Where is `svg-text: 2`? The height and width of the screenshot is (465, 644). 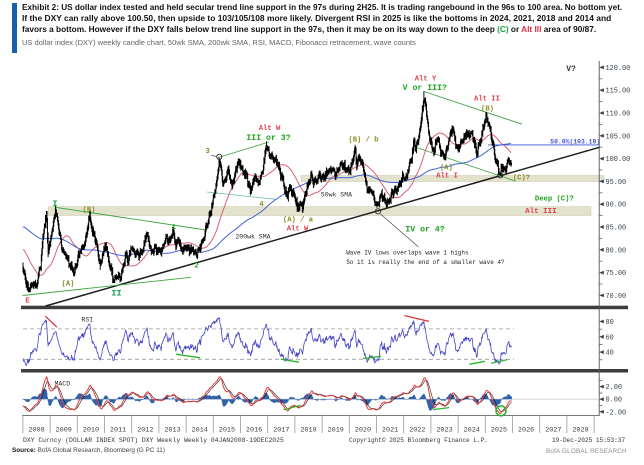
svg-text: 2 is located at coordinates (196, 267).